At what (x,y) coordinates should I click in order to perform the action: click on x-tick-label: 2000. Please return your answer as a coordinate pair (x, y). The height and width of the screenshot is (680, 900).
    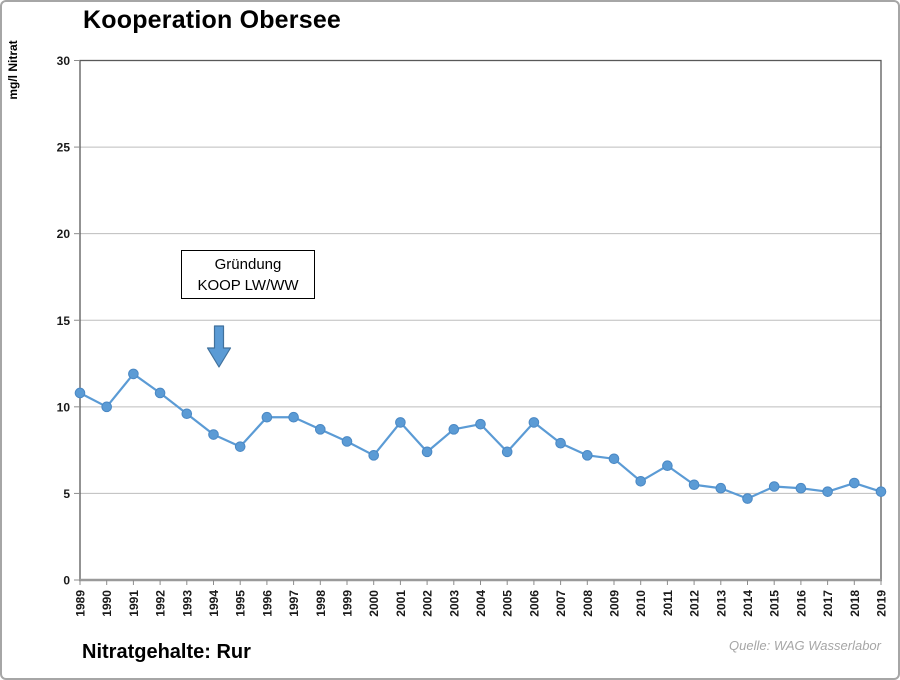
    Looking at the image, I should click on (374, 603).